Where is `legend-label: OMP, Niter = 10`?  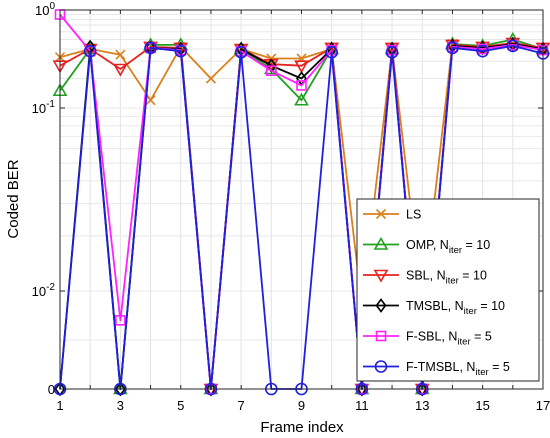
legend-label: OMP, Niter = 10 is located at coordinates (448, 247).